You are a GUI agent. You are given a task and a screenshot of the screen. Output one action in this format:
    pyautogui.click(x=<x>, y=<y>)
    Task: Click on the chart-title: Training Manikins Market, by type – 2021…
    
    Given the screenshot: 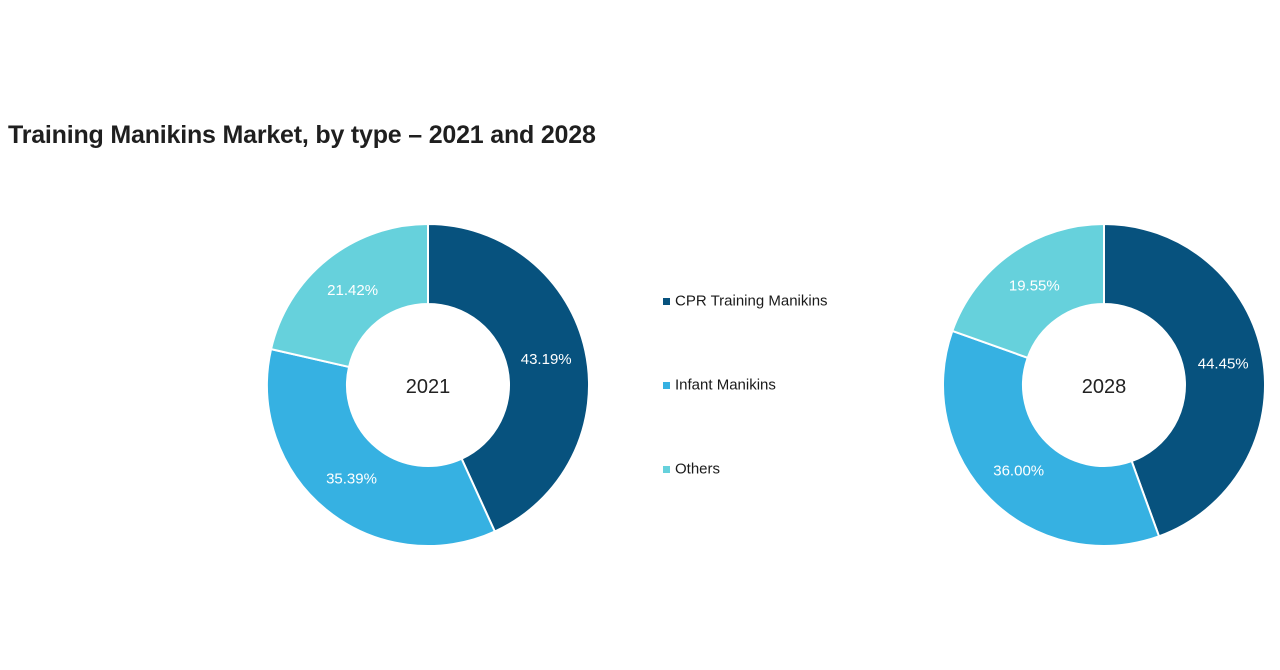 What is the action you would take?
    pyautogui.click(x=302, y=135)
    